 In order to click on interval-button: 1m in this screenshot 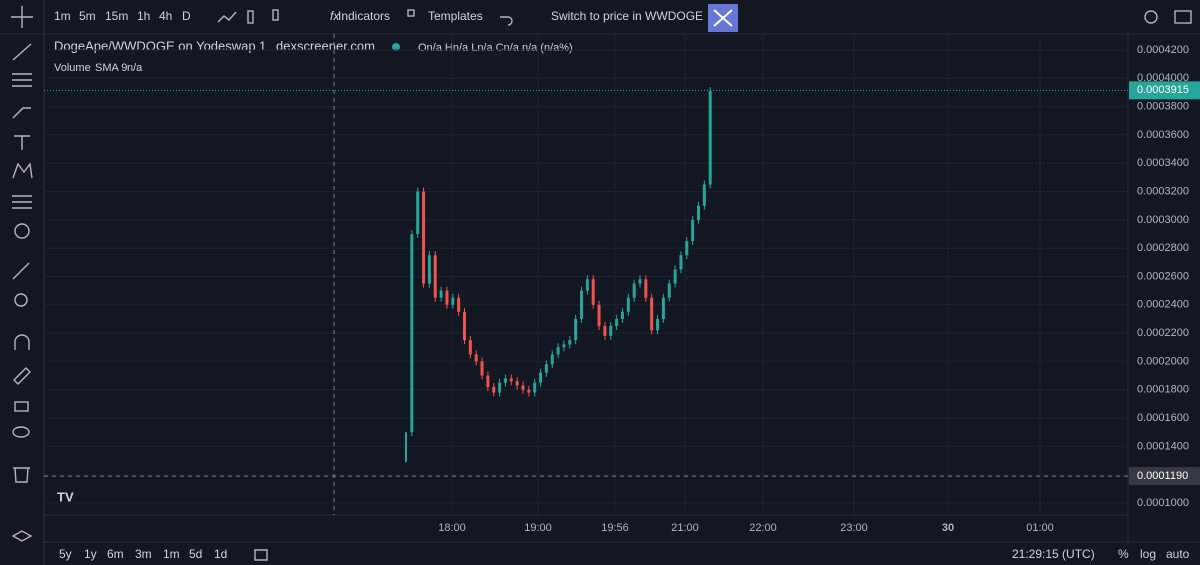, I will do `click(62, 16)`.